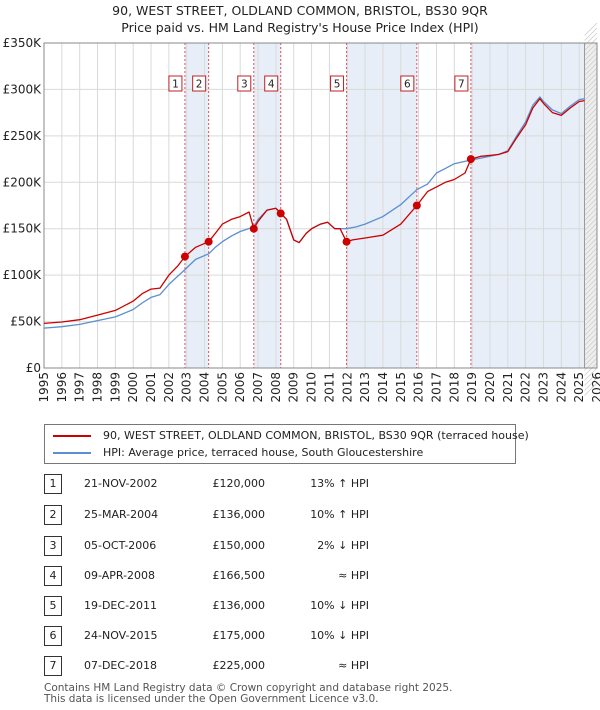 The height and width of the screenshot is (710, 600). What do you see at coordinates (329, 387) in the screenshot?
I see `x-tick-label: 2011` at bounding box center [329, 387].